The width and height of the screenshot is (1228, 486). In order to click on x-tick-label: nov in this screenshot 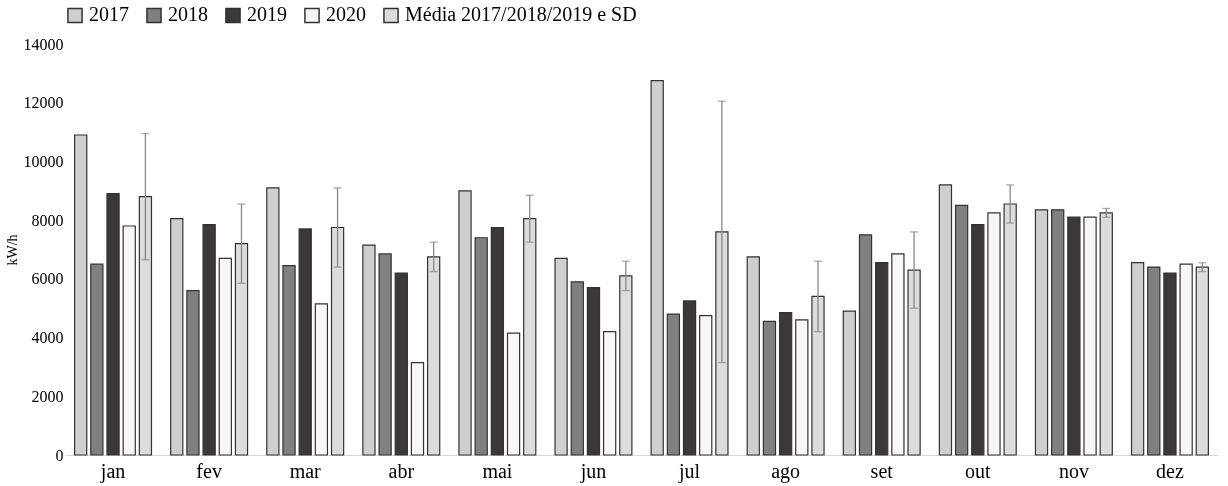, I will do `click(1073, 470)`.